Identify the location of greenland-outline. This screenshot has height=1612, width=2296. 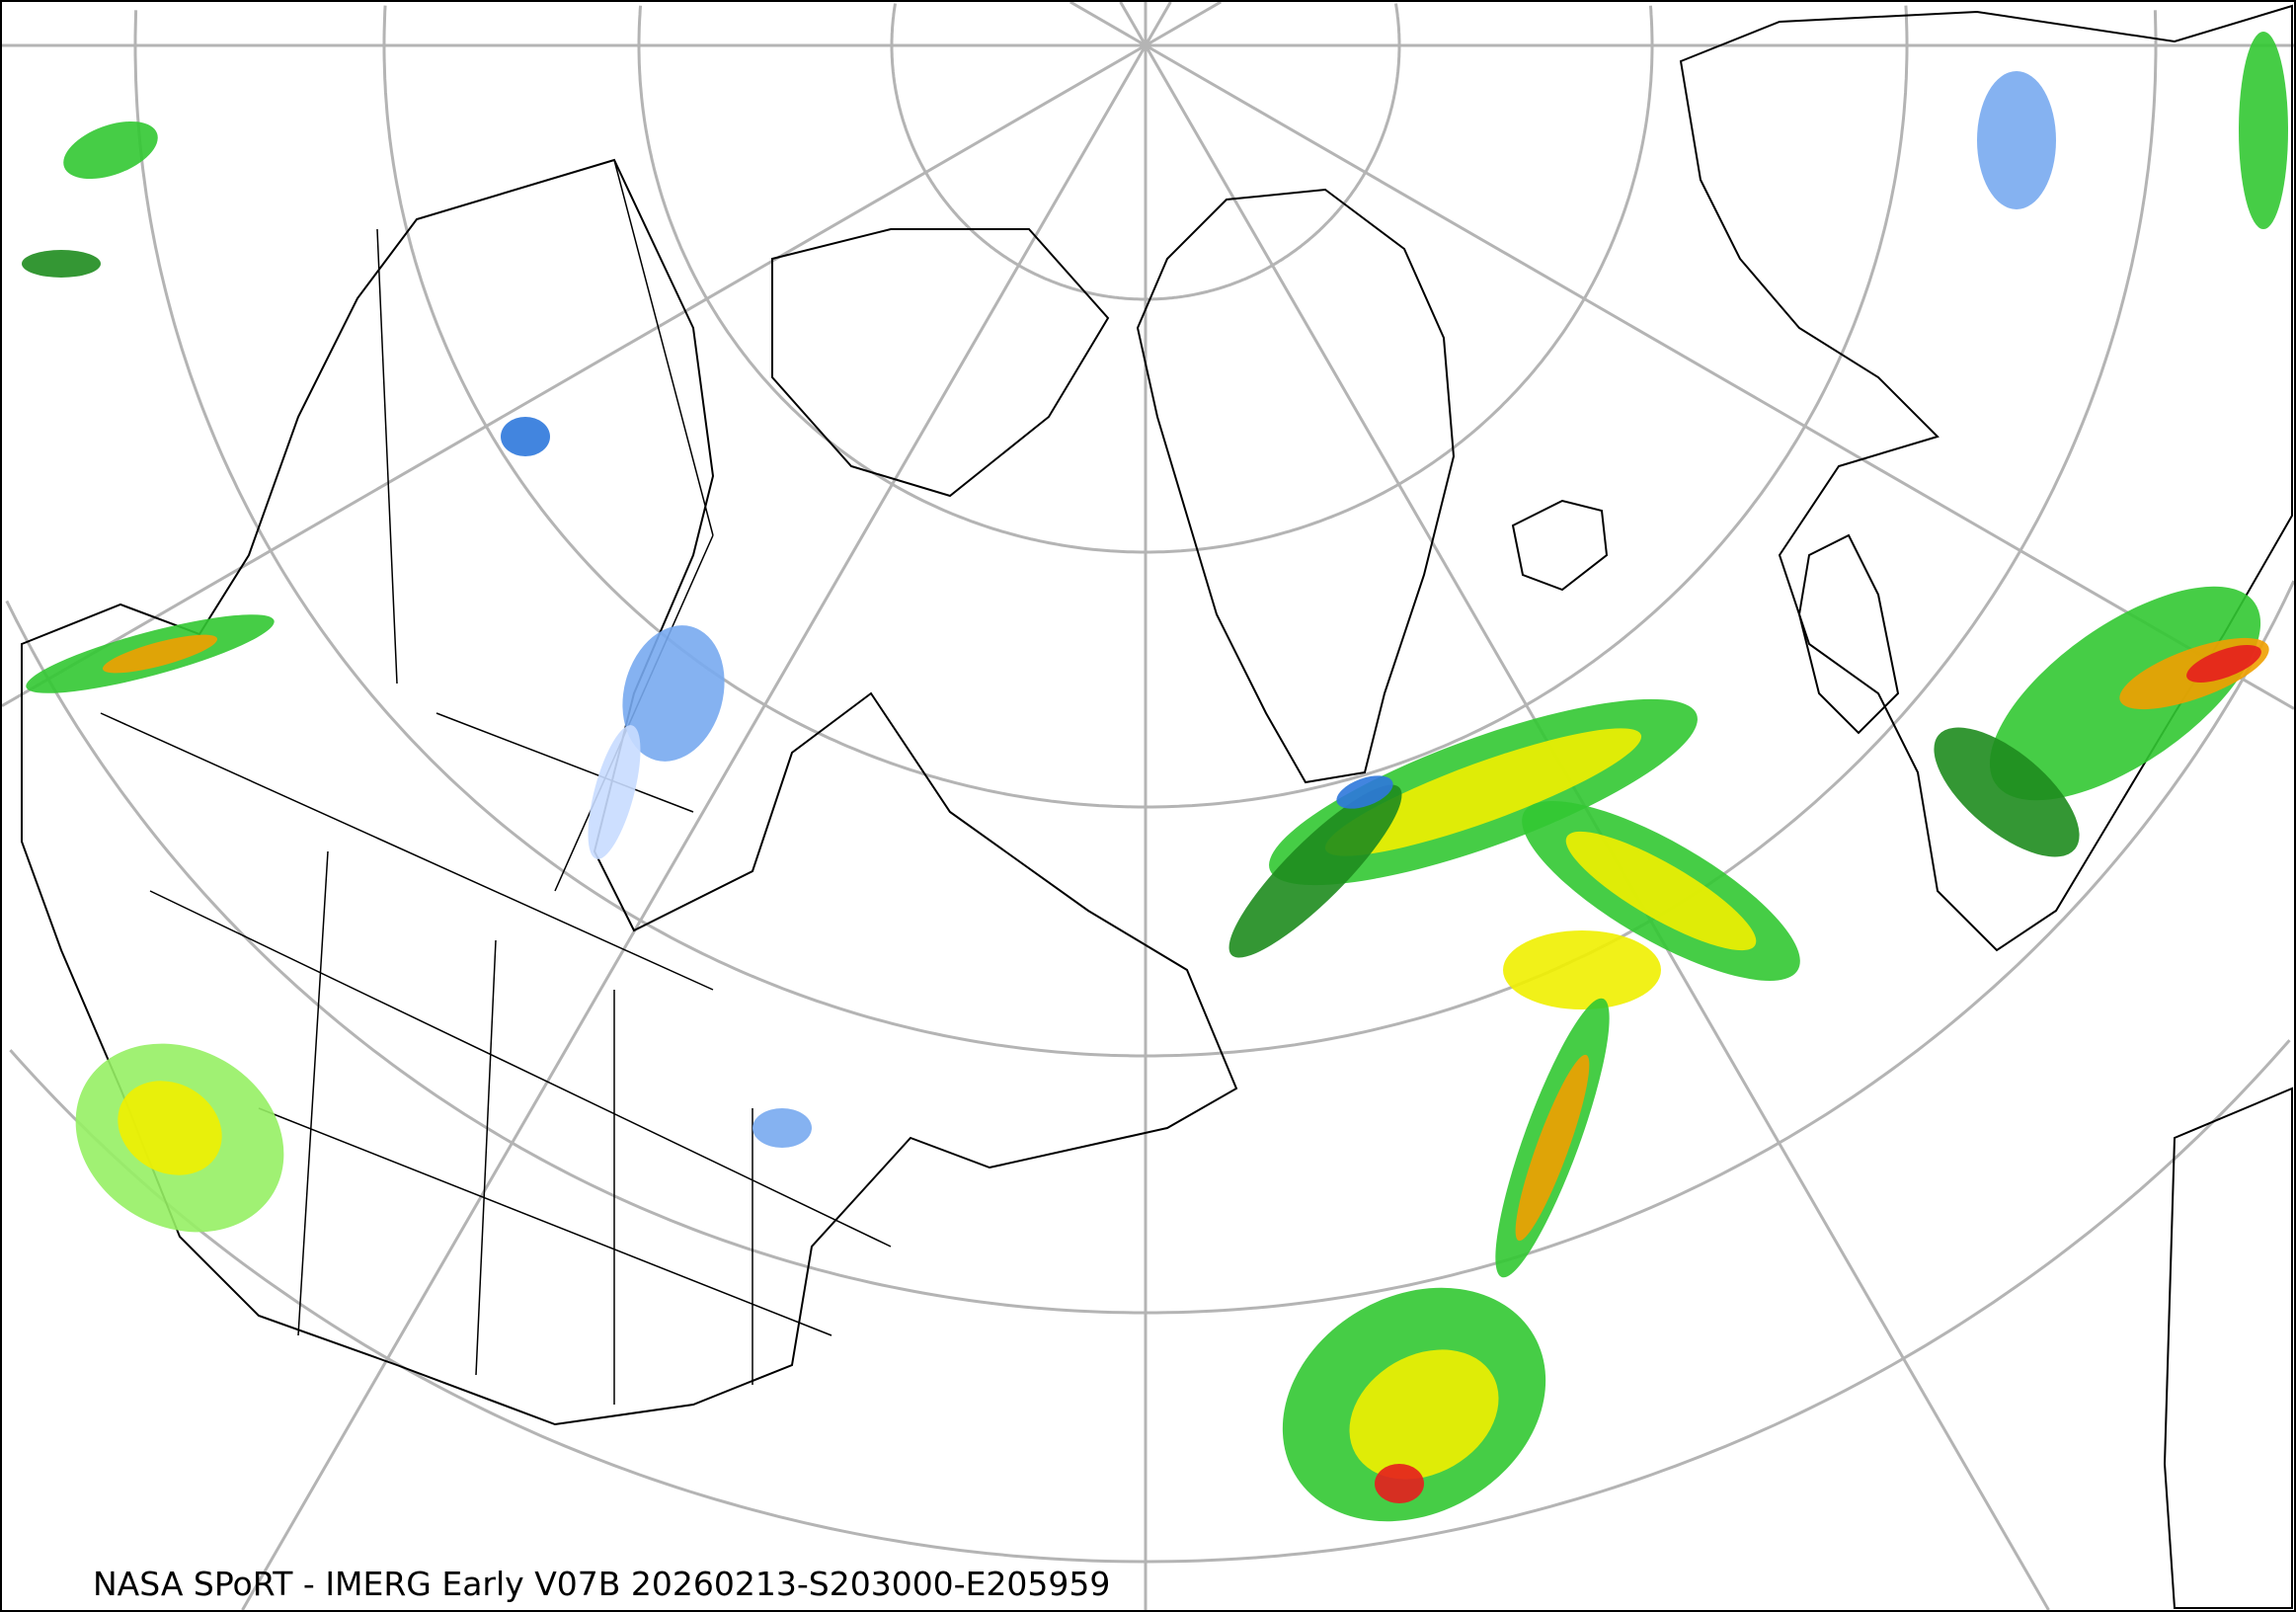
(1296, 486).